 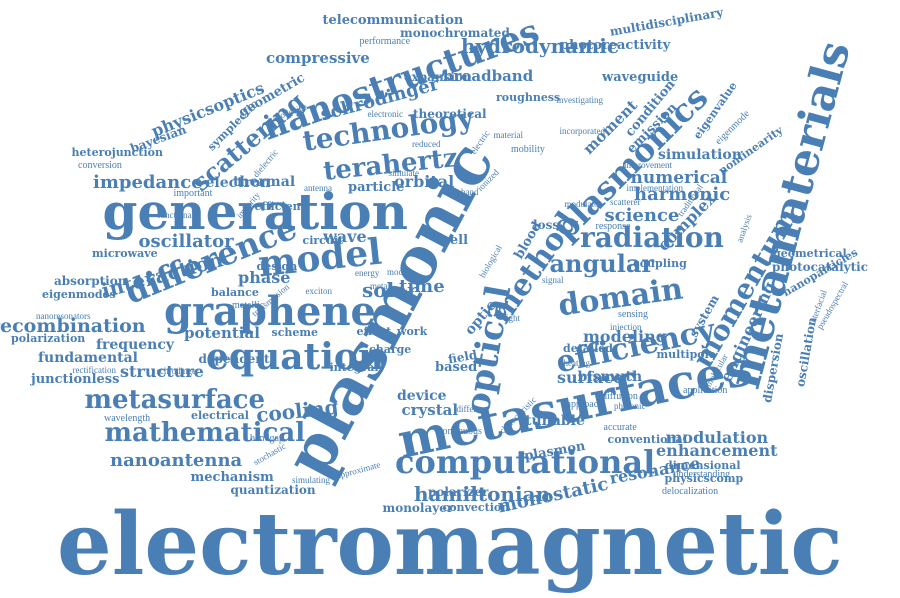 What do you see at coordinates (100, 165) in the screenshot?
I see `cloud-word-conversion: conversion` at bounding box center [100, 165].